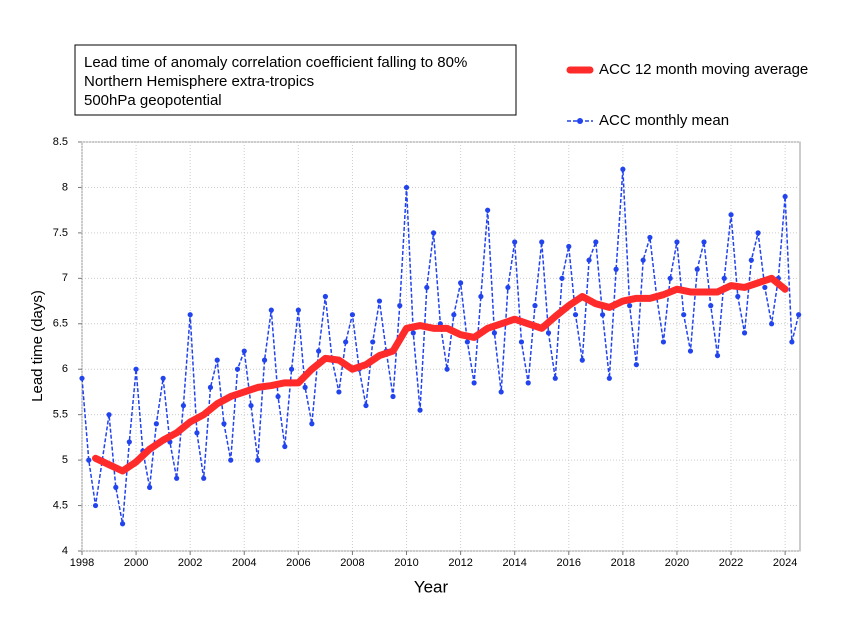 This screenshot has width=853, height=623. I want to click on x-tick-label: 2006, so click(298, 563).